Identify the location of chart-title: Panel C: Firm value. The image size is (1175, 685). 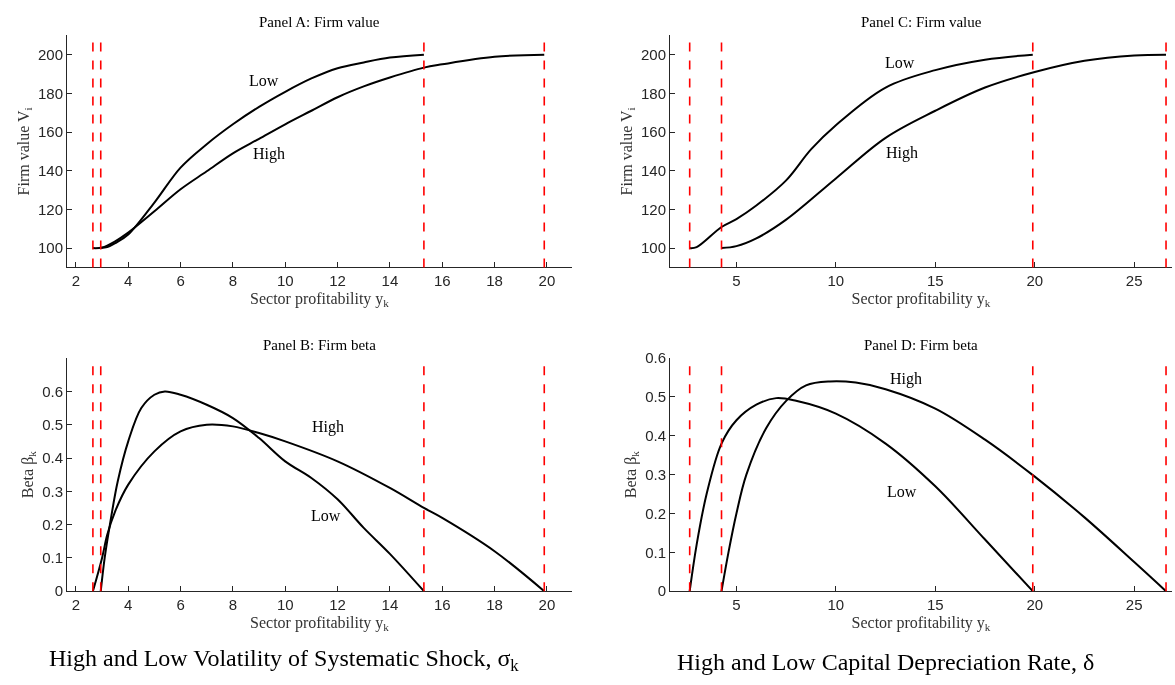
(921, 22).